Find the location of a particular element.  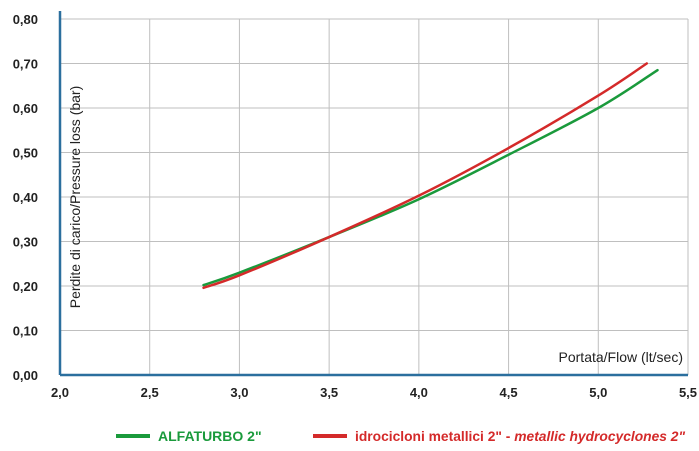

x-tick-label: 2,0 is located at coordinates (60, 392).